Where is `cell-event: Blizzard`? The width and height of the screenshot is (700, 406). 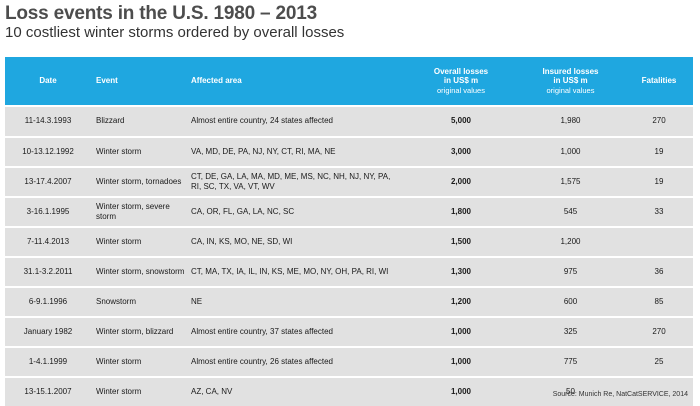 cell-event: Blizzard is located at coordinates (139, 121).